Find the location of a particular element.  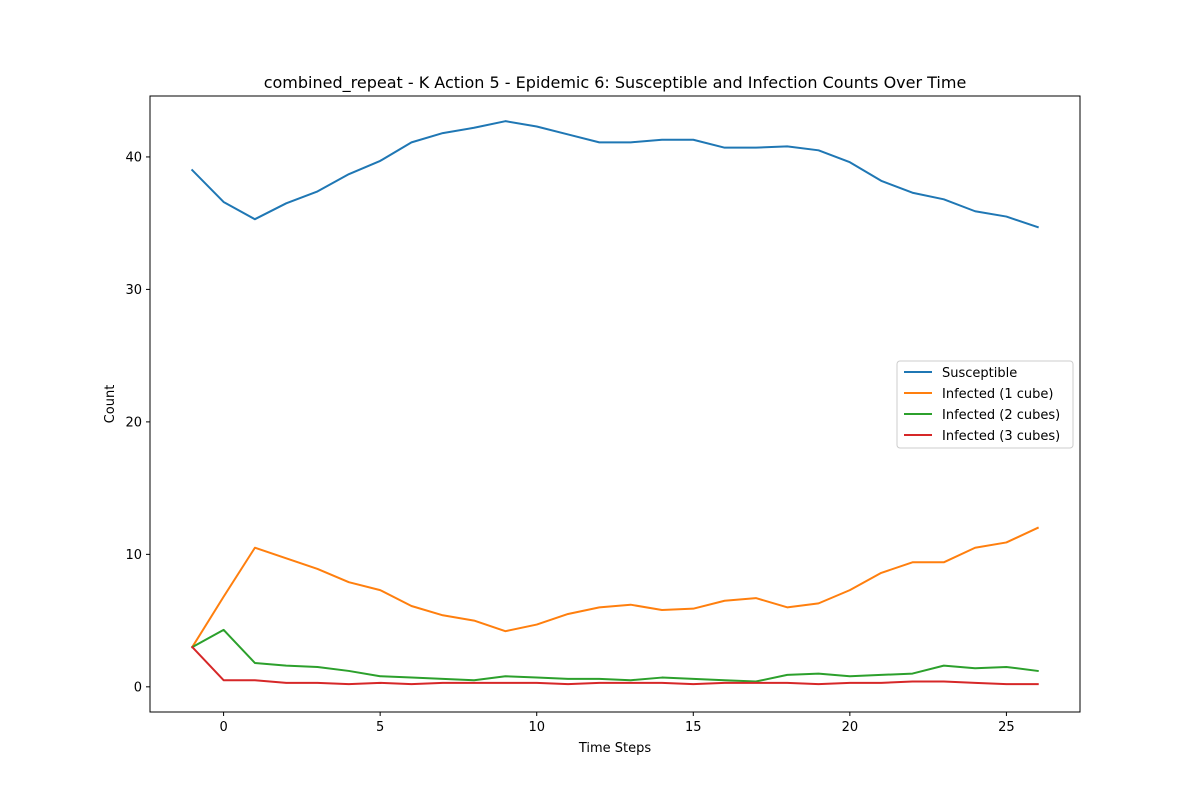

y-tick-label: 20 is located at coordinates (133, 422).